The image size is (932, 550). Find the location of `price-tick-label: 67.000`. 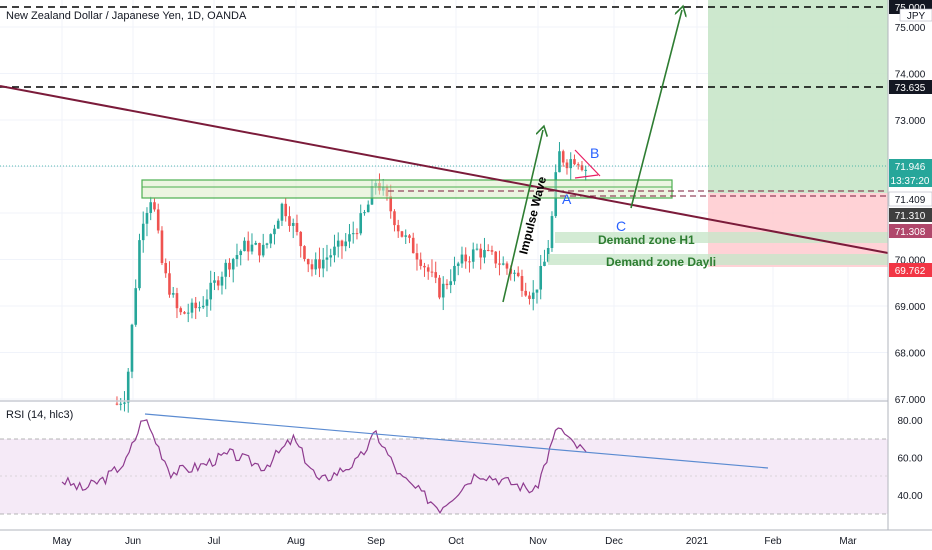

price-tick-label: 67.000 is located at coordinates (910, 400).